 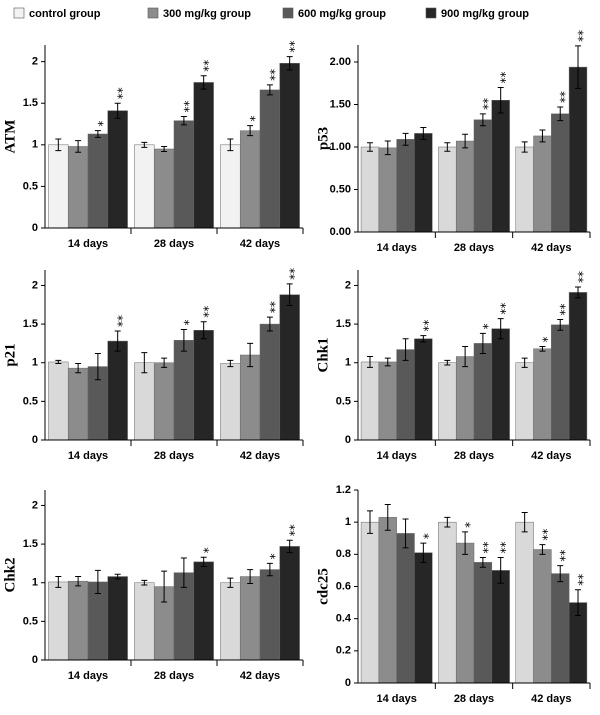 I want to click on x-tick-label: 42 days, so click(x=551, y=699).